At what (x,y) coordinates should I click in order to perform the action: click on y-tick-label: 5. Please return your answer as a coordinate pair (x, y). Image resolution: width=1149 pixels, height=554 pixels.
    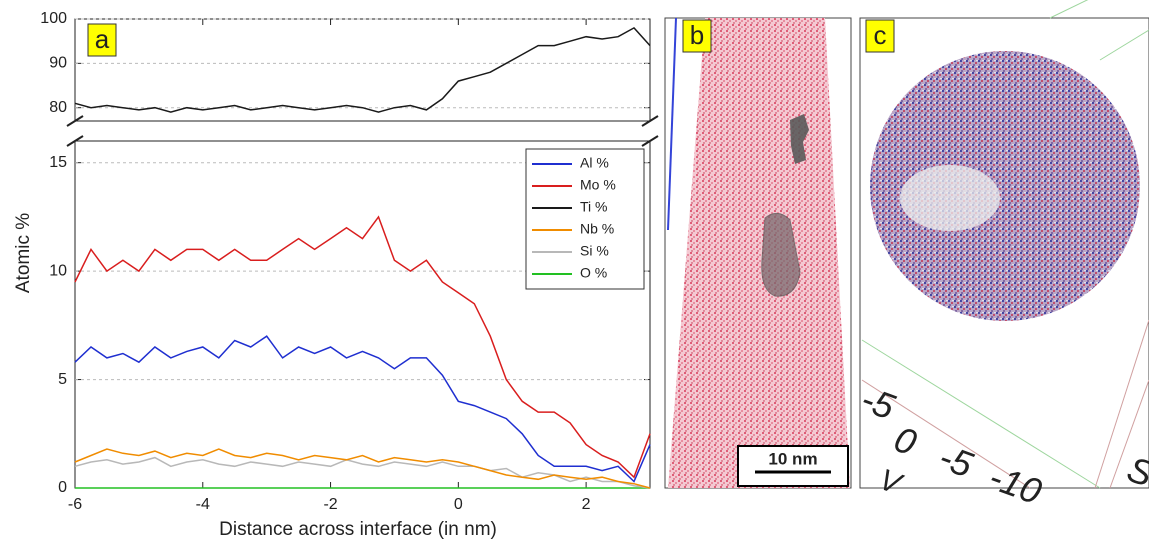
    Looking at the image, I should click on (62, 379).